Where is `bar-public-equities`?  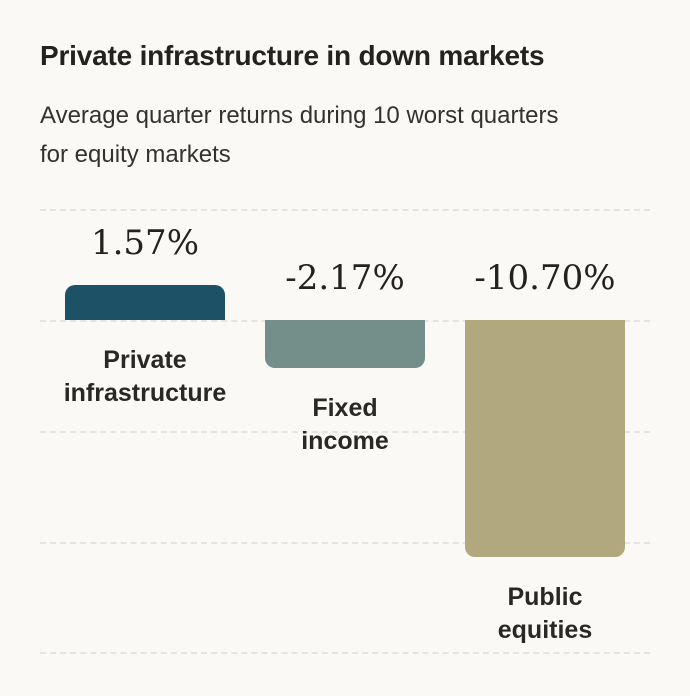
bar-public-equities is located at coordinates (545, 438).